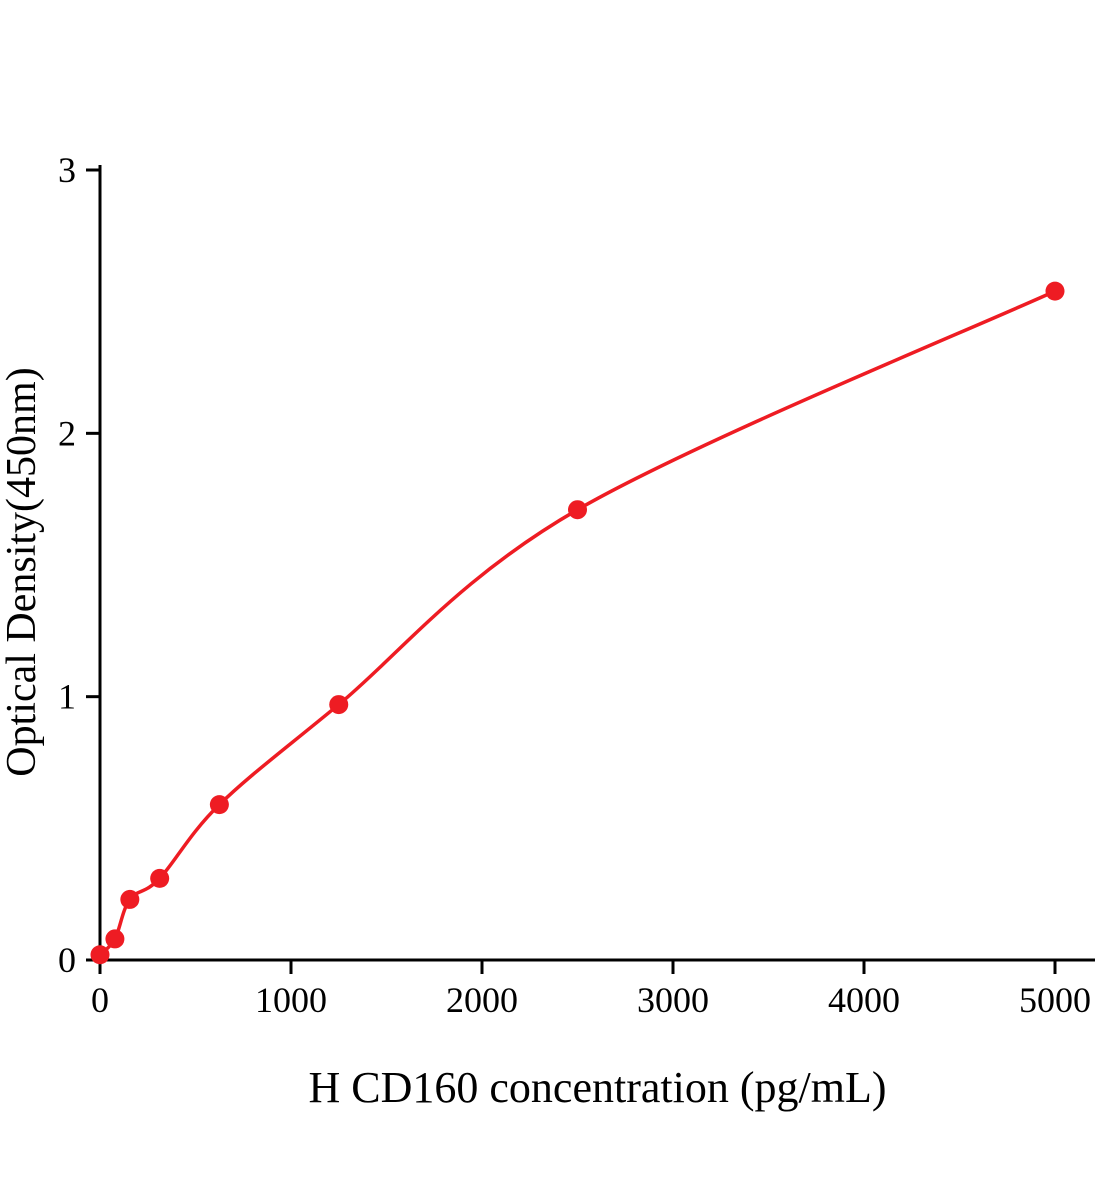  I want to click on y-tick-label: 3, so click(67, 170).